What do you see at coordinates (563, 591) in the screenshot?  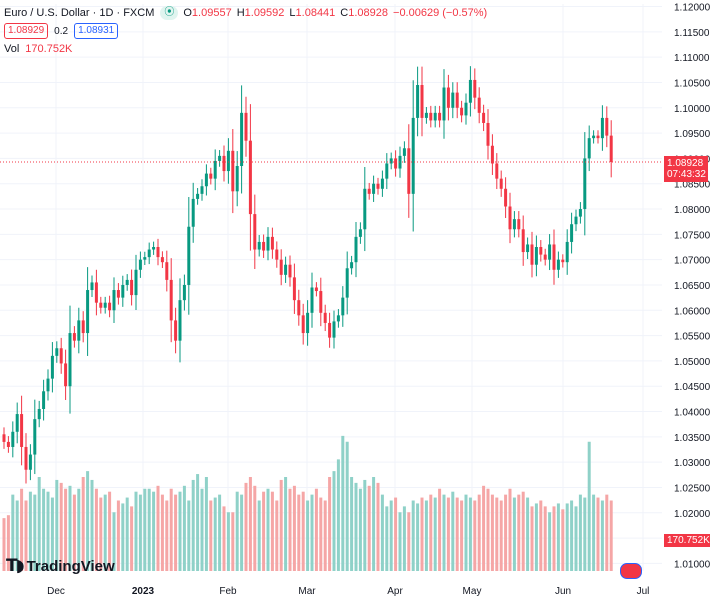 I see `time-tick-label: Jun` at bounding box center [563, 591].